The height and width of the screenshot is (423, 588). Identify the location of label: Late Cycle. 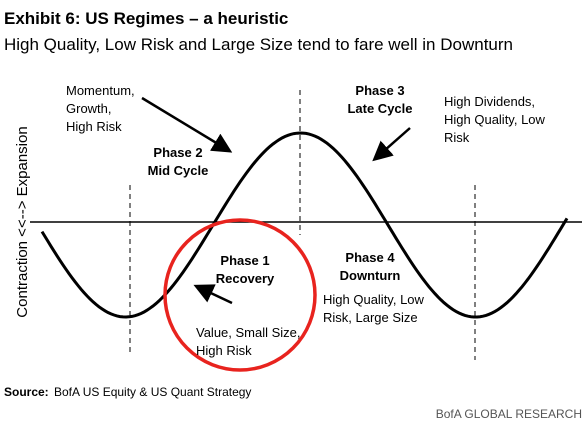
(379, 108).